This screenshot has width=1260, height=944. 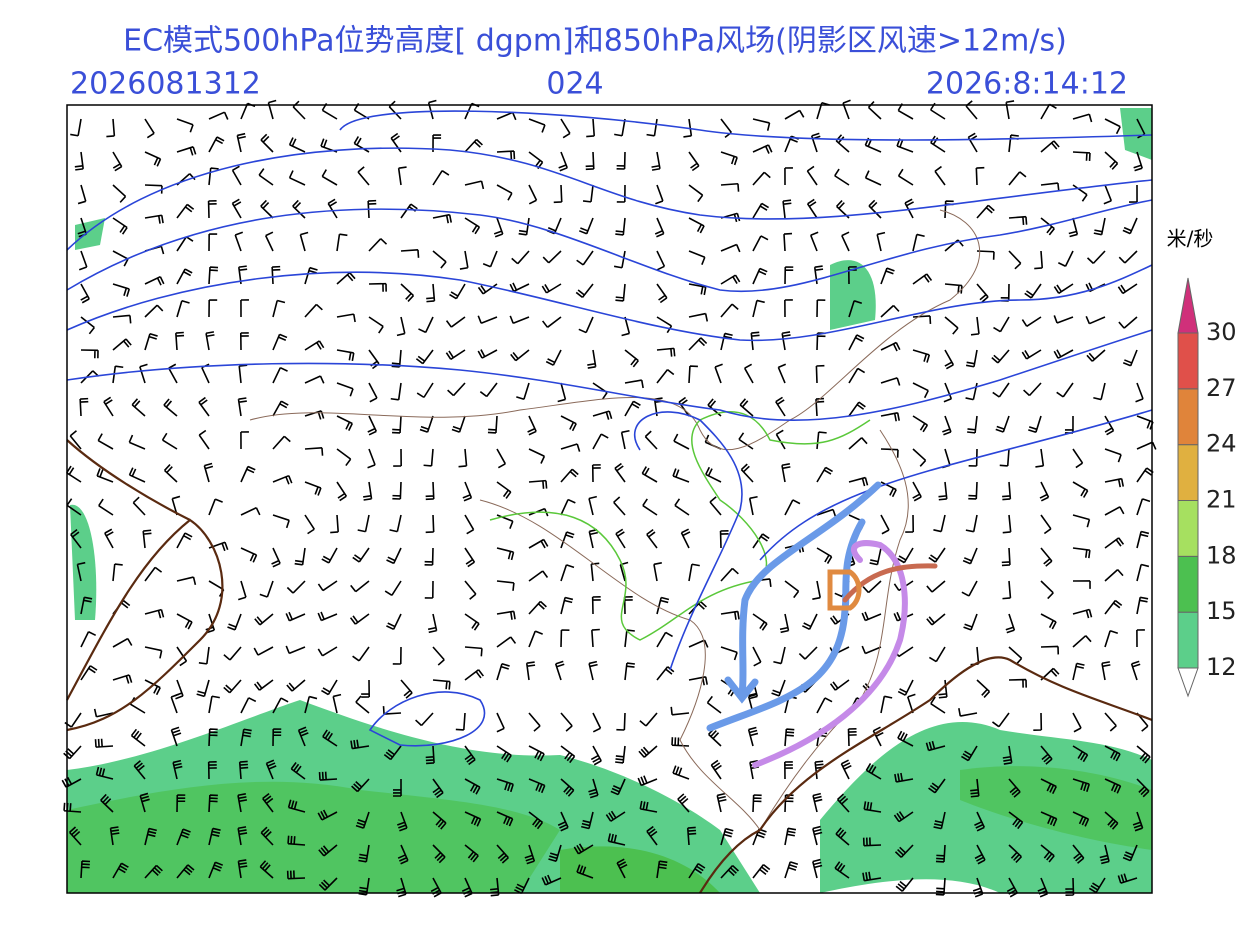 I want to click on colorbar-label: 15, so click(x=1221, y=611).